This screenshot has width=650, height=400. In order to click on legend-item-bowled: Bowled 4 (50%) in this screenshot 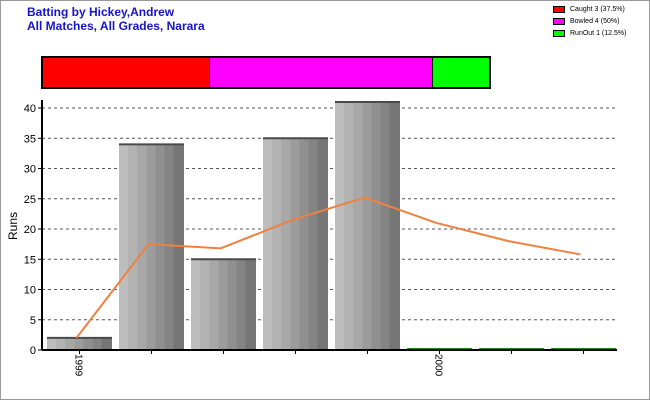, I will do `click(589, 21)`.